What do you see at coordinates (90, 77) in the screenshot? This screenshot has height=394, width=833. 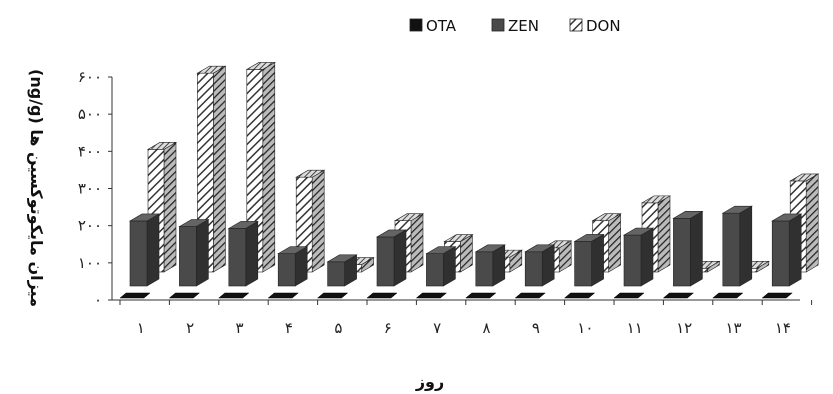 I see `y-tick-label: ۶۰۰` at bounding box center [90, 77].